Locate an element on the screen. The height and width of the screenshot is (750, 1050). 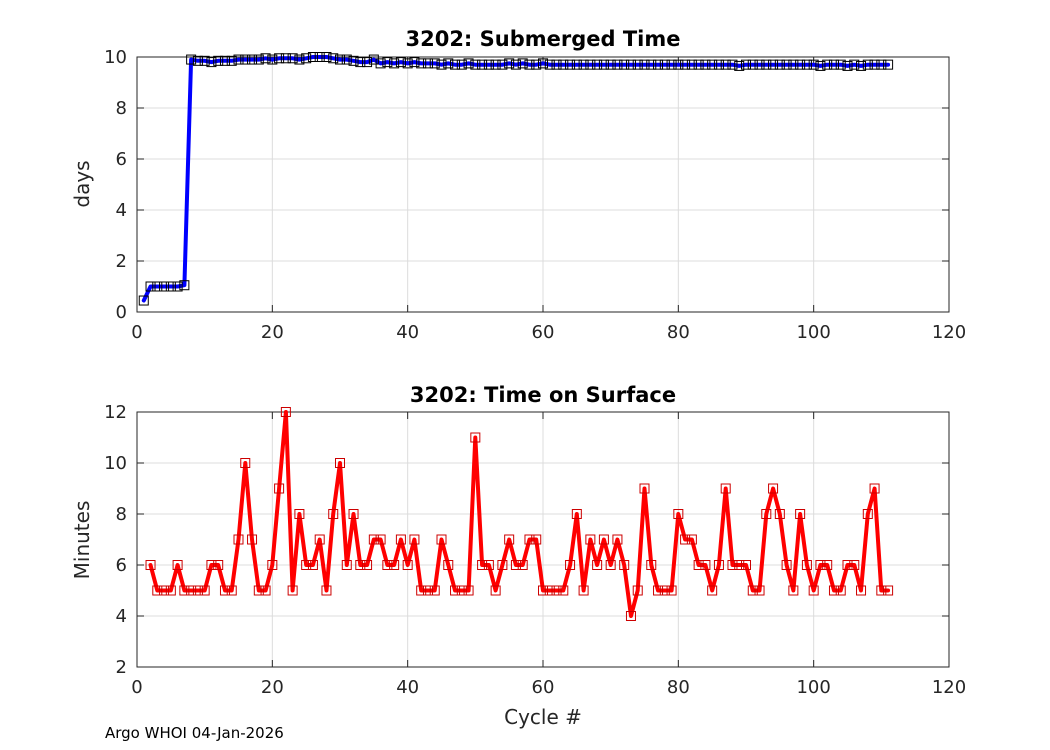
y-tick-label: 6 is located at coordinates (121, 565).